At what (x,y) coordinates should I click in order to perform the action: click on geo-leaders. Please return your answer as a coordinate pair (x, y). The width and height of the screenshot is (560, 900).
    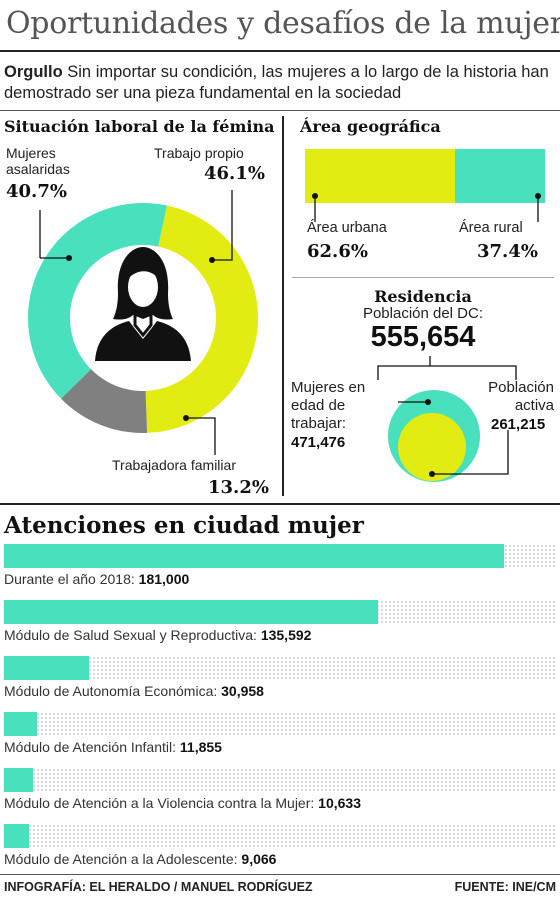
    Looking at the image, I should click on (426, 207).